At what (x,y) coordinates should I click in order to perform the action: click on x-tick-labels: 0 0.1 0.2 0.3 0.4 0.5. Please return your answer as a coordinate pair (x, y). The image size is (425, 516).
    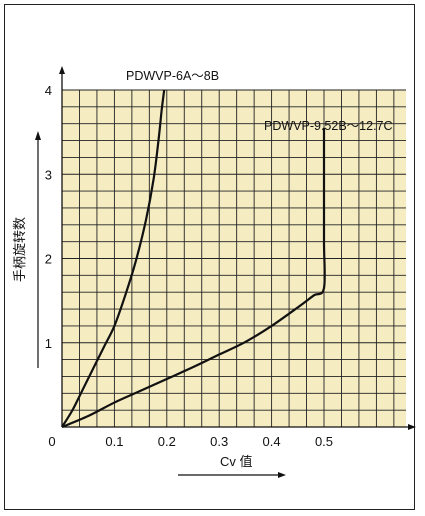
    Looking at the image, I should click on (190, 441).